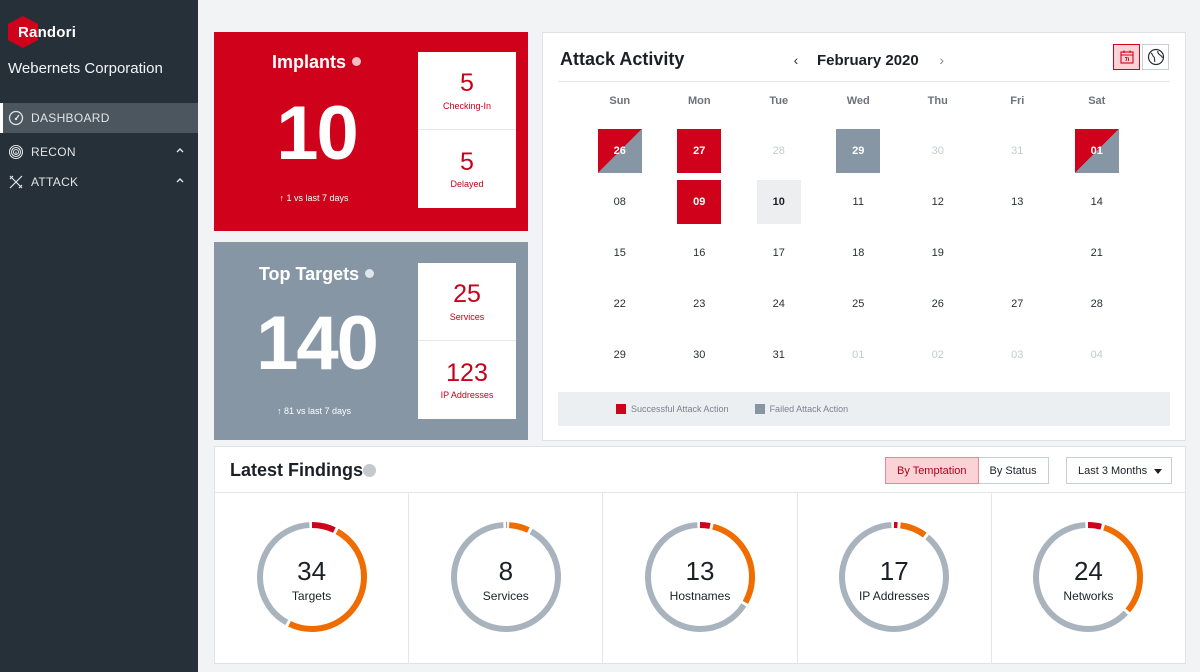 This screenshot has width=1200, height=672. What do you see at coordinates (699, 303) in the screenshot?
I see `calendar-day: 23` at bounding box center [699, 303].